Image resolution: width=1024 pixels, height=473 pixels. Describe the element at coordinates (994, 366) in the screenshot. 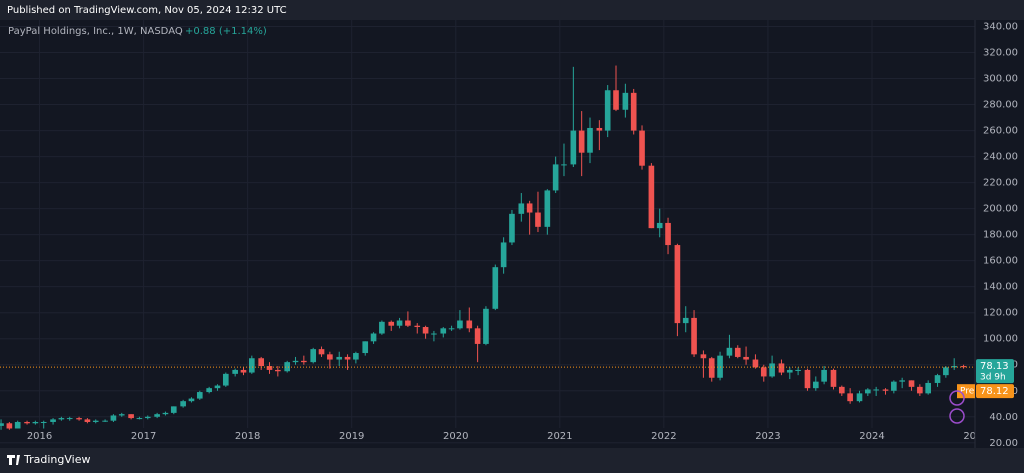

I see `last-price-label: 78.13` at that location.